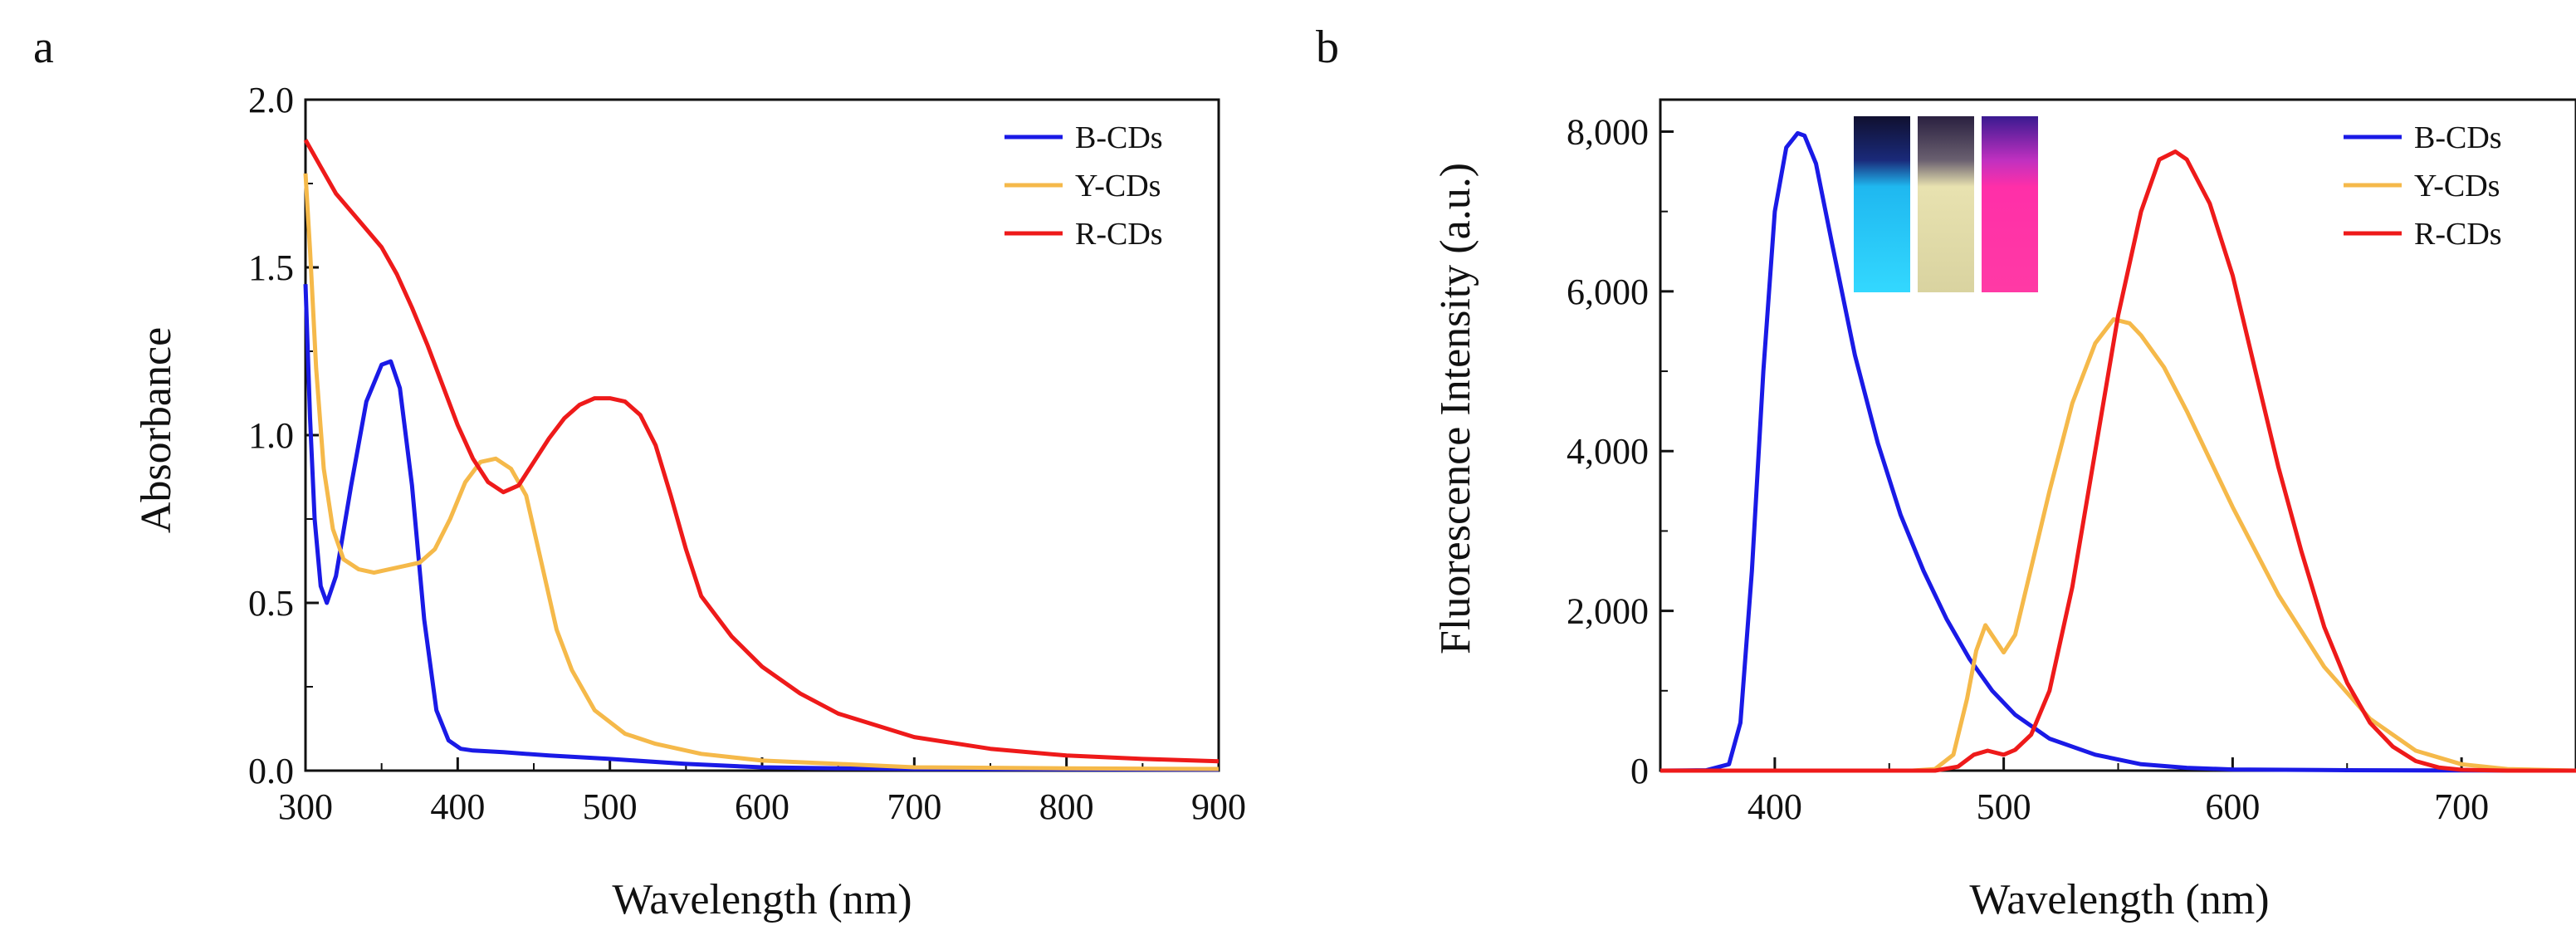 Image resolution: width=2576 pixels, height=950 pixels. I want to click on panel-a-x-tick-label: 600, so click(762, 806).